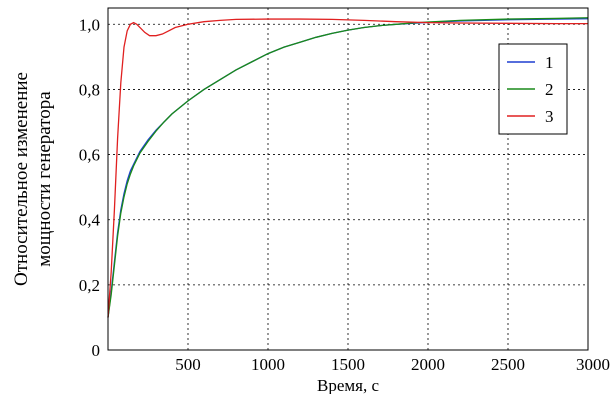  I want to click on x-tick-label: 2000, so click(428, 364).